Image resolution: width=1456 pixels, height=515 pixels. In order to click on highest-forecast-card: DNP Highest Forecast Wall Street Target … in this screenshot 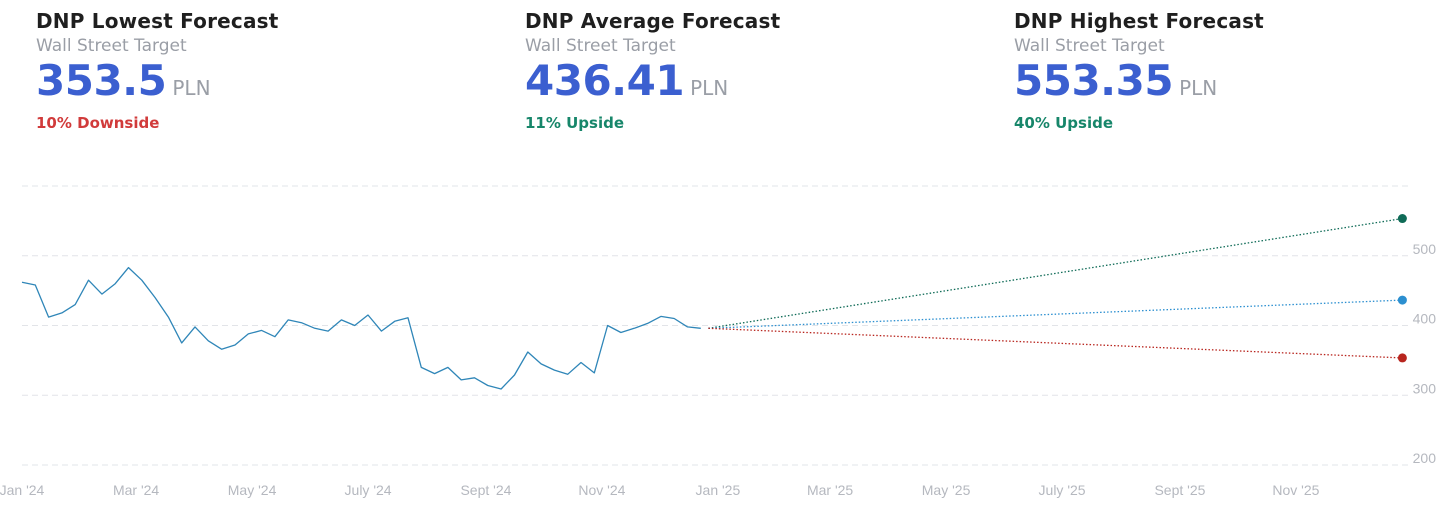, I will do `click(1139, 70)`.